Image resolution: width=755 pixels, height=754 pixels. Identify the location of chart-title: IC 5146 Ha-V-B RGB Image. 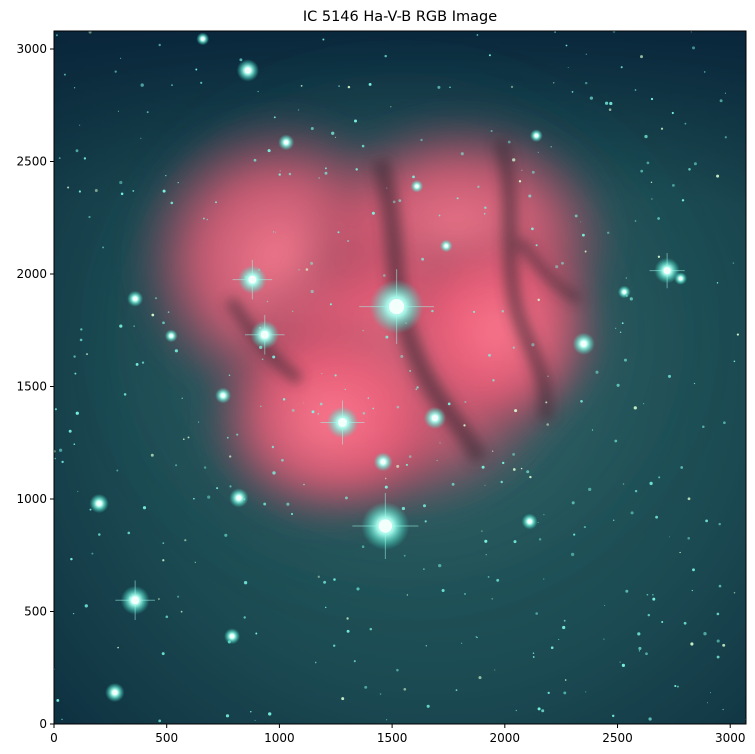
(400, 17).